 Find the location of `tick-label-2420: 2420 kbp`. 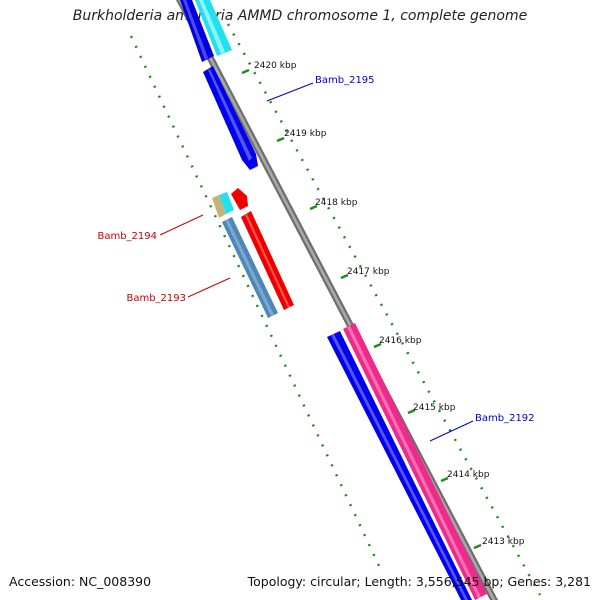

tick-label-2420: 2420 kbp is located at coordinates (275, 66).